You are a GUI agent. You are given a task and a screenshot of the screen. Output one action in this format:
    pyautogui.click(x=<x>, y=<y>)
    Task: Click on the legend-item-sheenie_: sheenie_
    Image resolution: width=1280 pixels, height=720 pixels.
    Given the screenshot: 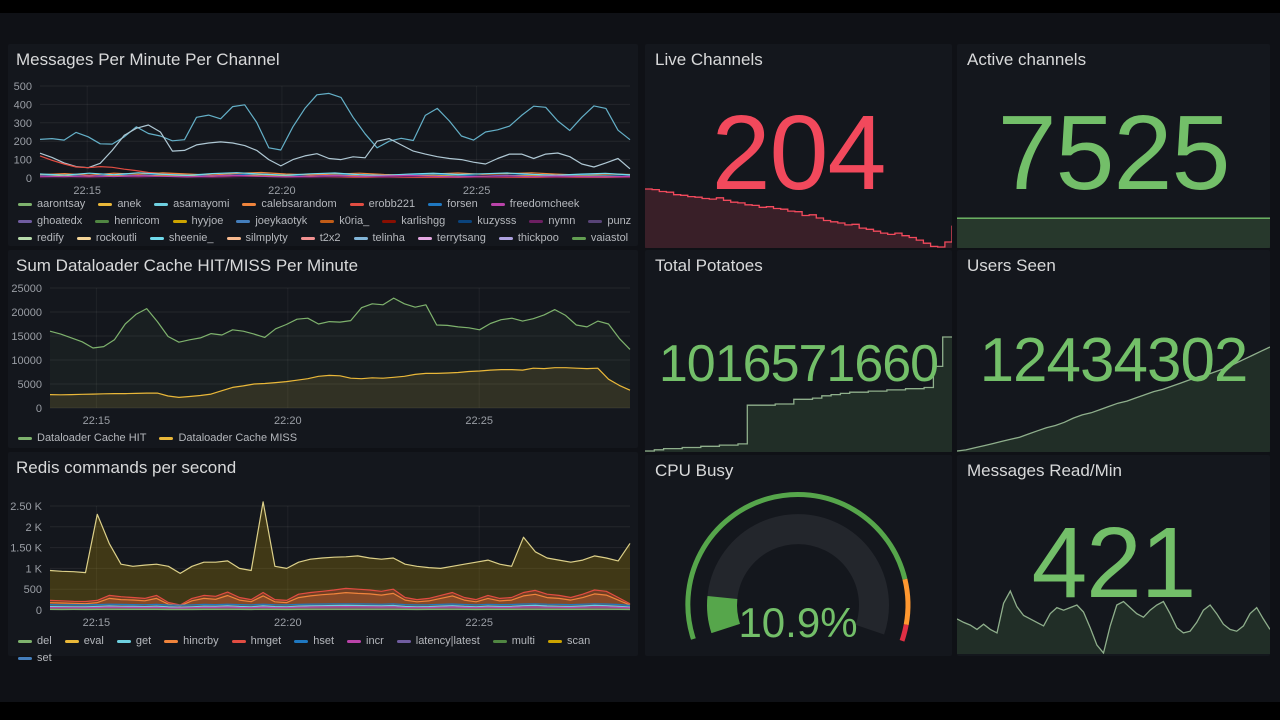 What is the action you would take?
    pyautogui.click(x=181, y=238)
    